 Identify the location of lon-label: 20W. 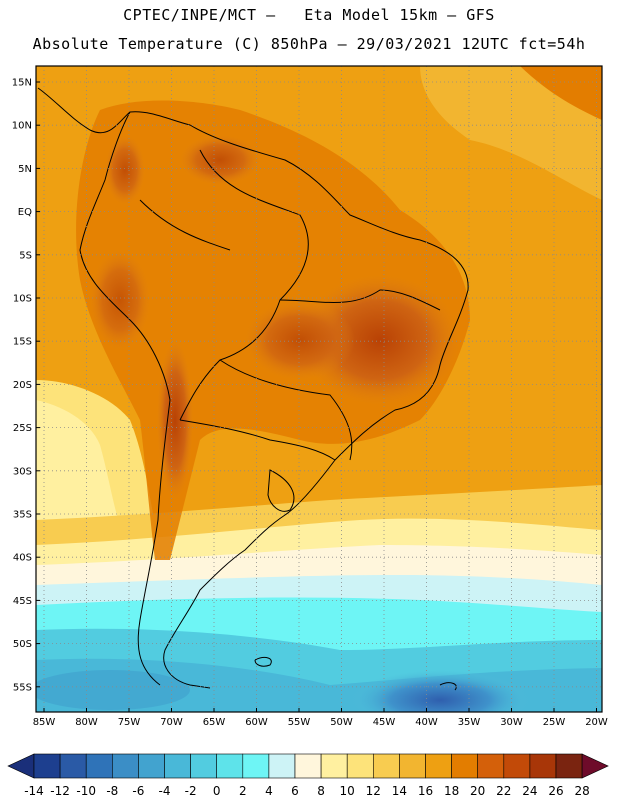
(596, 722).